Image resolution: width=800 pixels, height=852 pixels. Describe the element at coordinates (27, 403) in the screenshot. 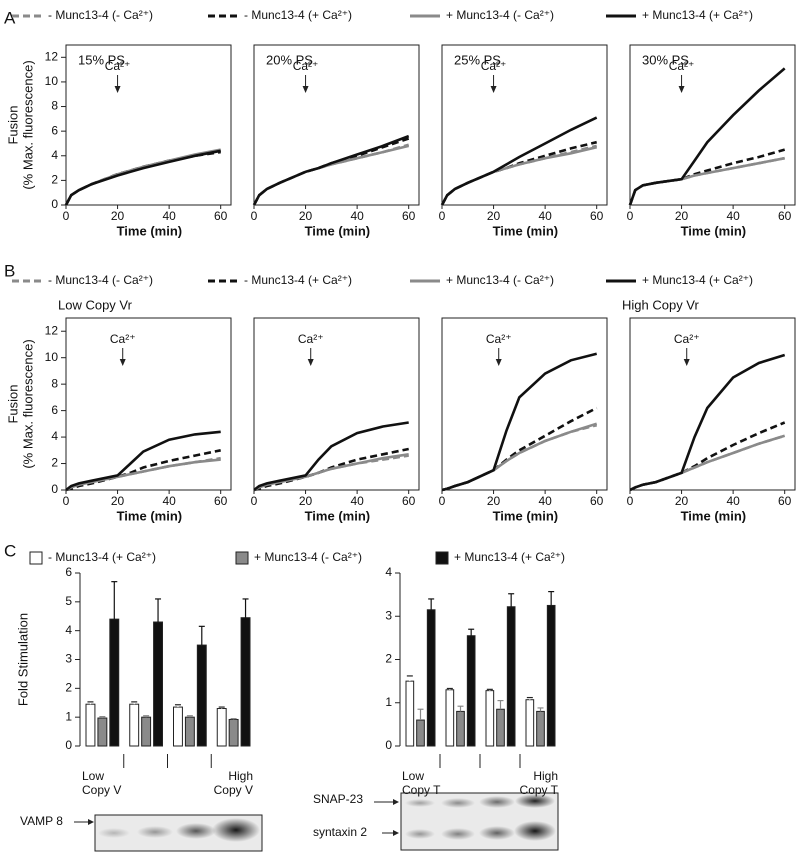

I see `y-axis-label: (% Max. fluorescence)` at that location.